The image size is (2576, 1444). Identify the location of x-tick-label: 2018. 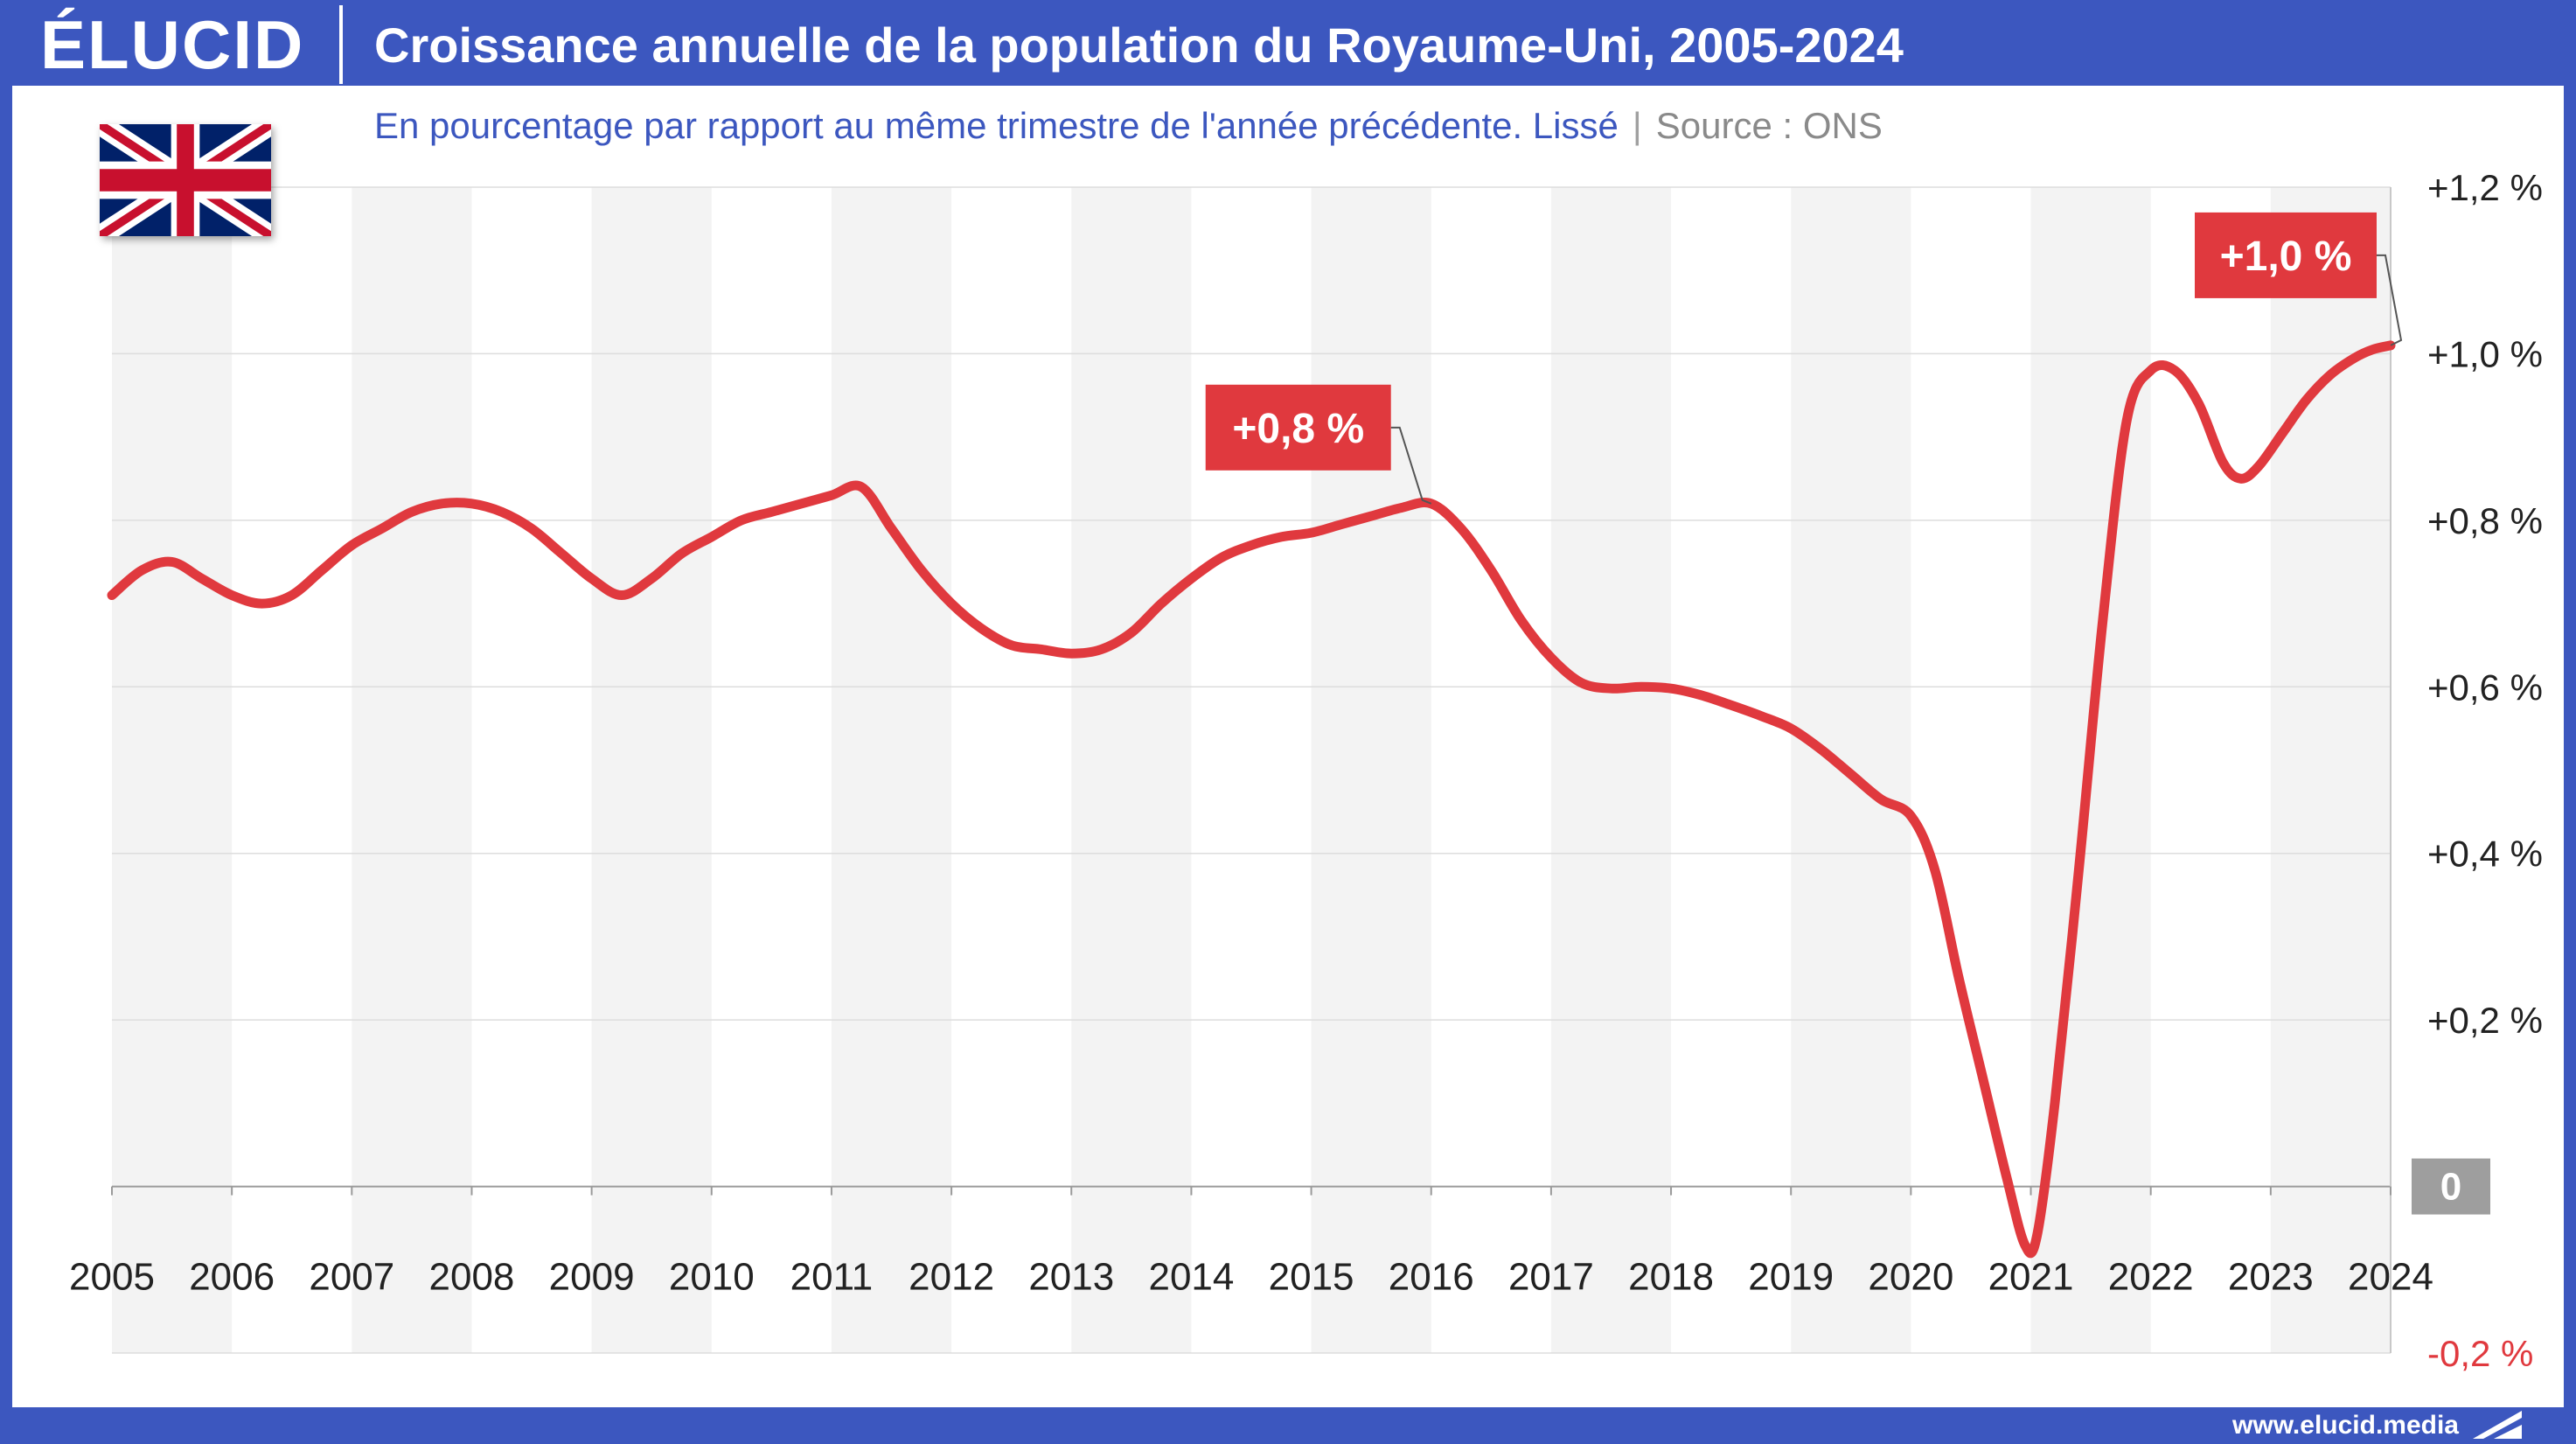
(1671, 1277).